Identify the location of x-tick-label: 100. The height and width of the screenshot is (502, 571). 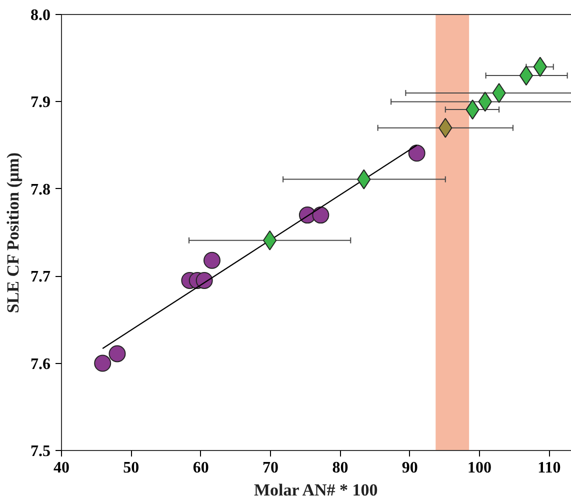
(480, 468).